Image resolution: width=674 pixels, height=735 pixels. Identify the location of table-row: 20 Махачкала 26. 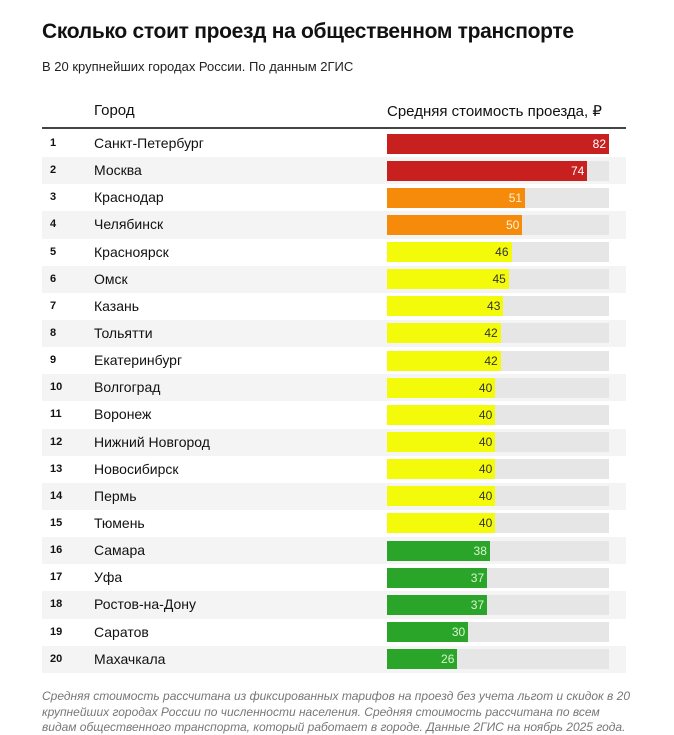
(334, 659).